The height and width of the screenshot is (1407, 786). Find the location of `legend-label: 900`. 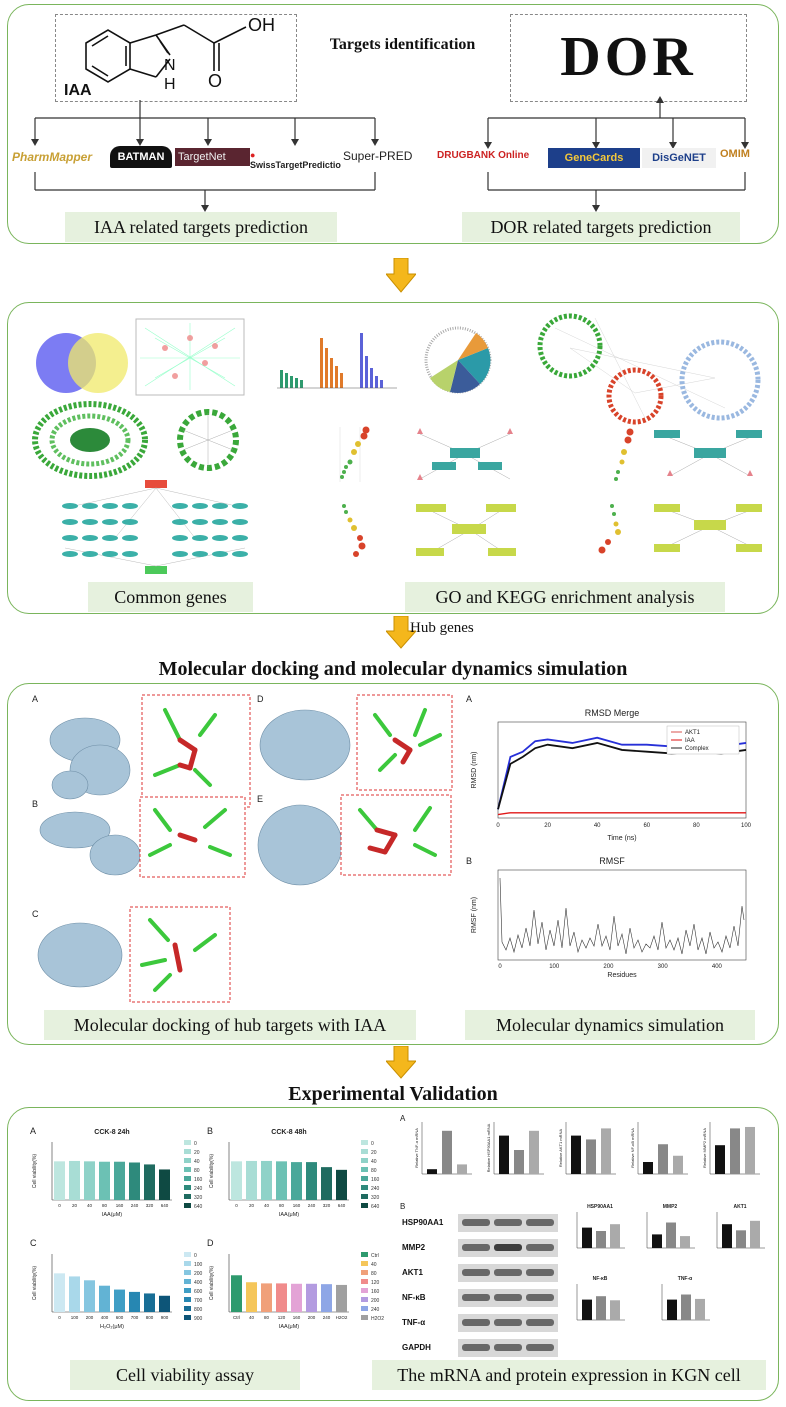

legend-label: 900 is located at coordinates (198, 1319).